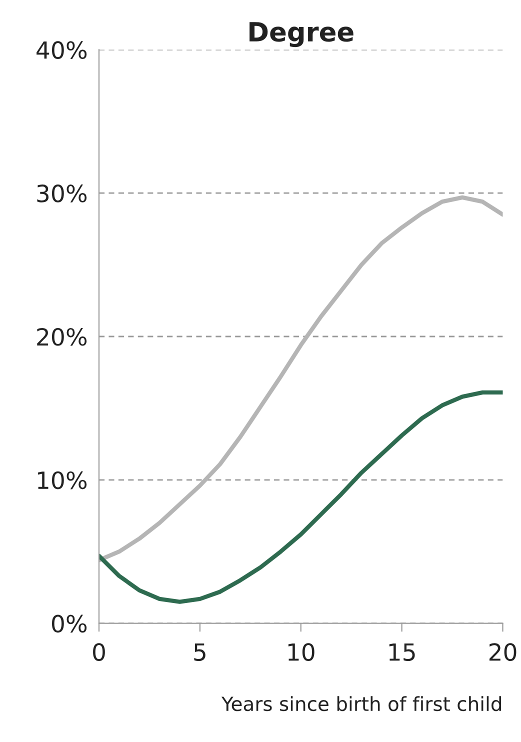 The height and width of the screenshot is (742, 521). I want to click on y-tick-label: 20%, so click(62, 337).